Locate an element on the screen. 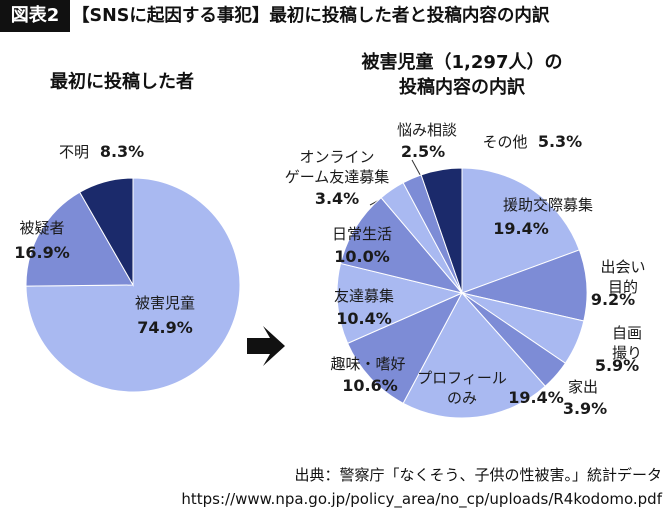 The image size is (670, 520). value-label: 74.9% is located at coordinates (165, 327).